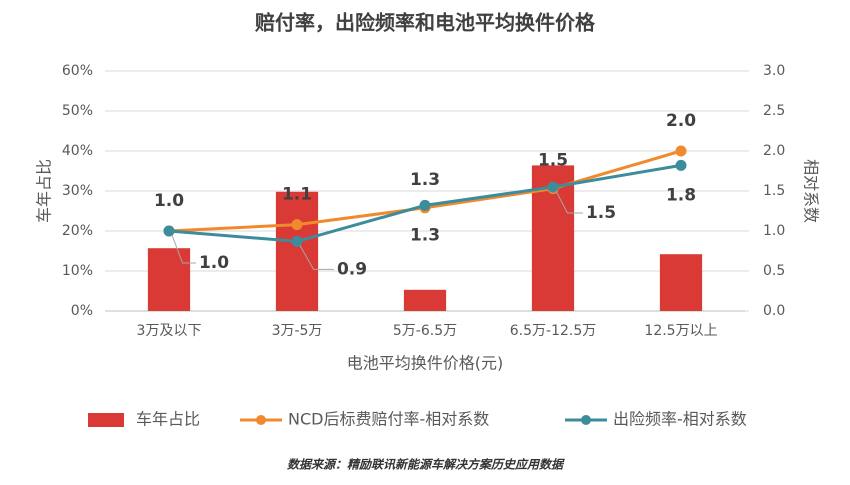 This screenshot has height=485, width=850. What do you see at coordinates (425, 363) in the screenshot?
I see `x-axis-label: 电池平均换件价格(元)` at bounding box center [425, 363].